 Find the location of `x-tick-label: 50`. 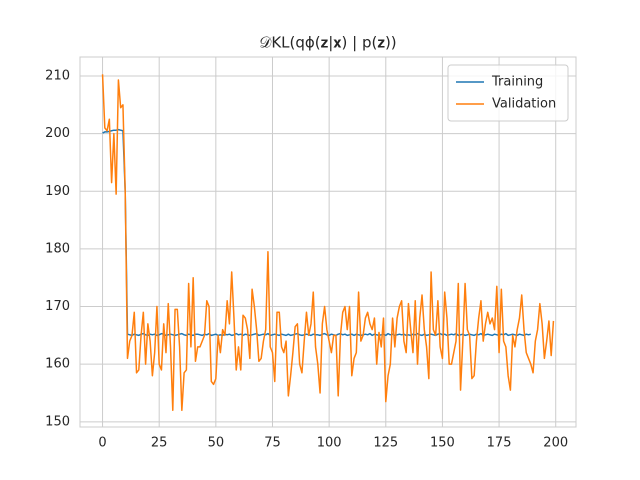

x-tick-label: 50 is located at coordinates (216, 443).